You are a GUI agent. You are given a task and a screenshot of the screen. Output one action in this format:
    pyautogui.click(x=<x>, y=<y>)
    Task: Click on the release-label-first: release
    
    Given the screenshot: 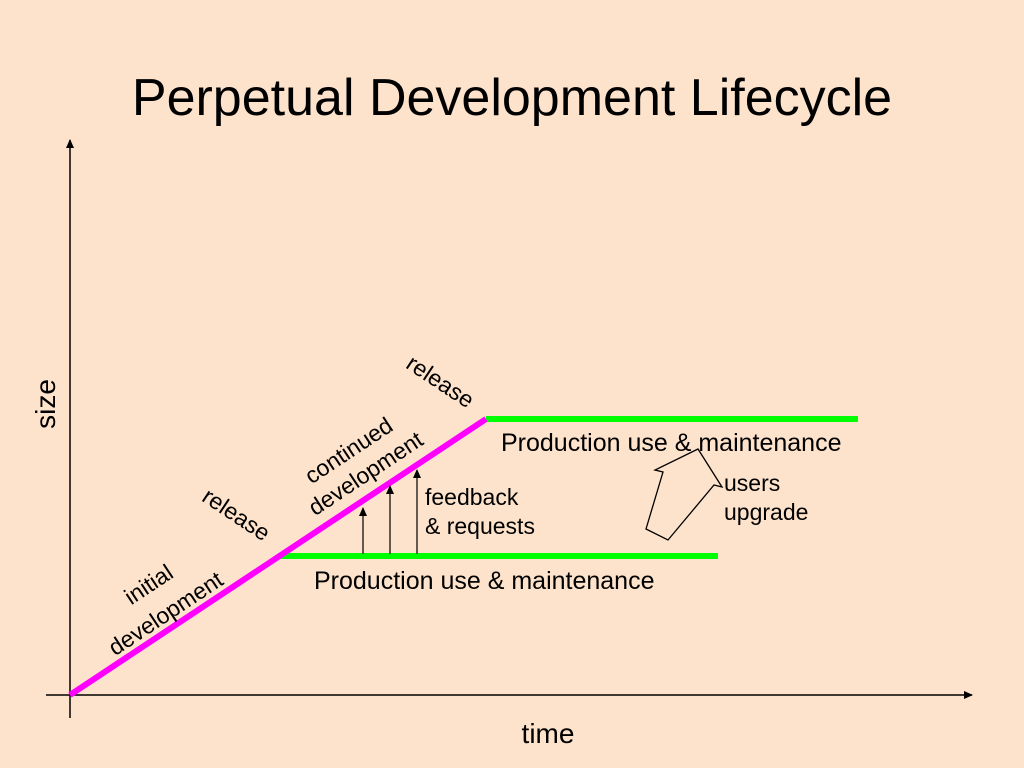 What is the action you would take?
    pyautogui.click(x=236, y=514)
    